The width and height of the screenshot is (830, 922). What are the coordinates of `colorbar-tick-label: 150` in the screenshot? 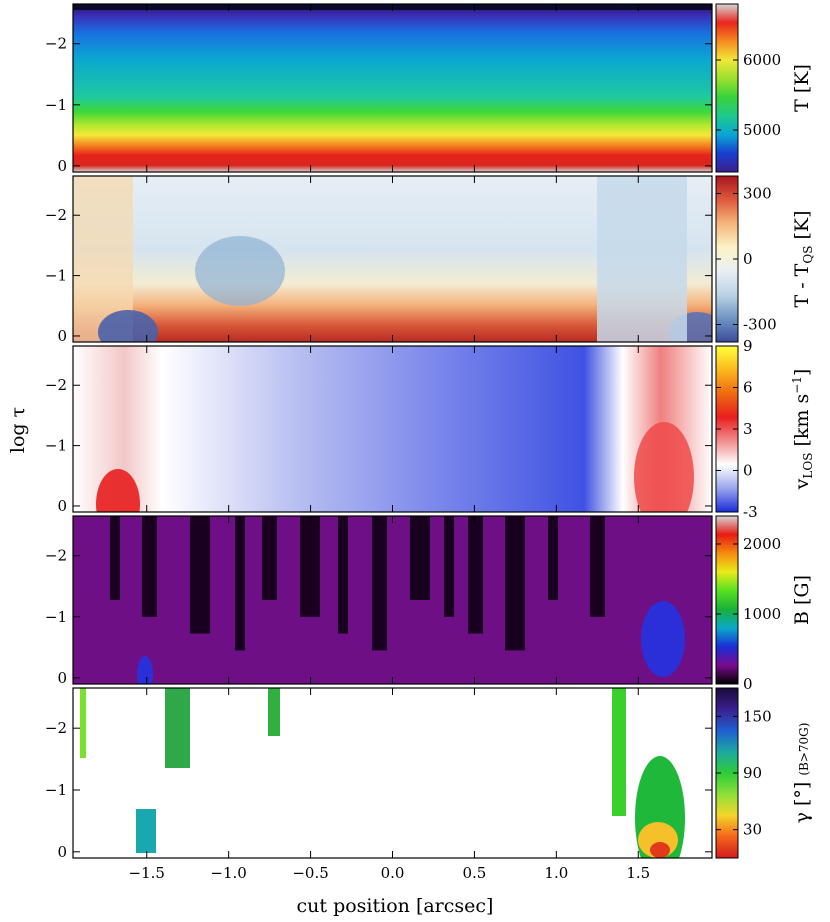 It's located at (757, 716).